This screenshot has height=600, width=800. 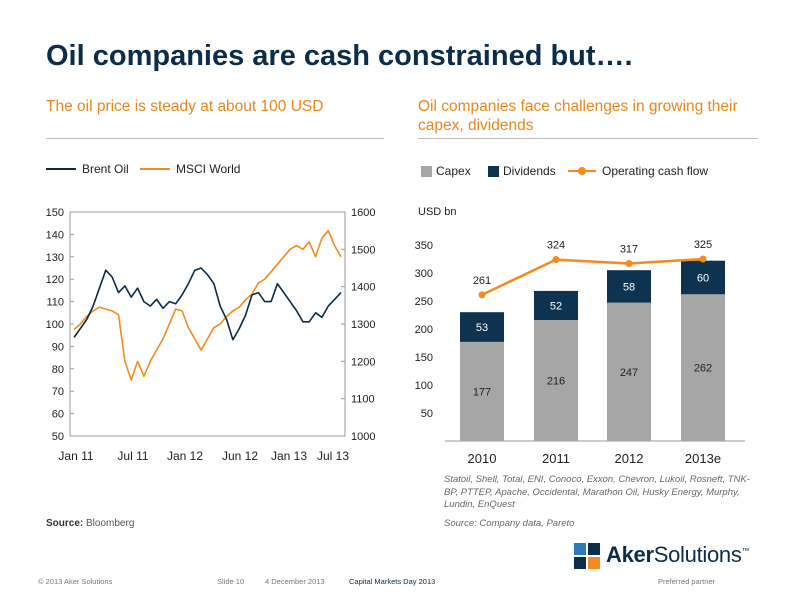 I want to click on logo-part1: Aker, so click(x=630, y=554).